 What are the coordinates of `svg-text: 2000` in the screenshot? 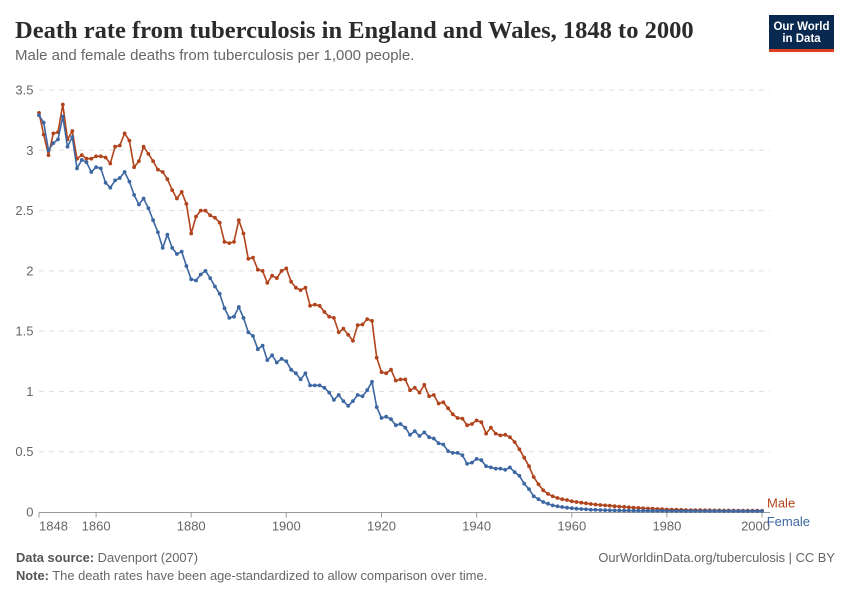 It's located at (755, 526).